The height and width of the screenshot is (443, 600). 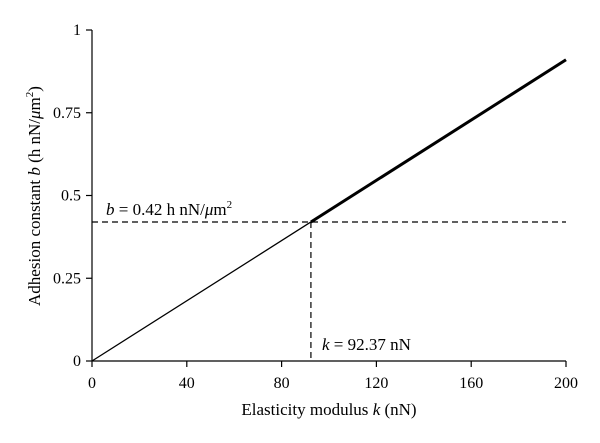 I want to click on series-line-thin, so click(x=201, y=291).